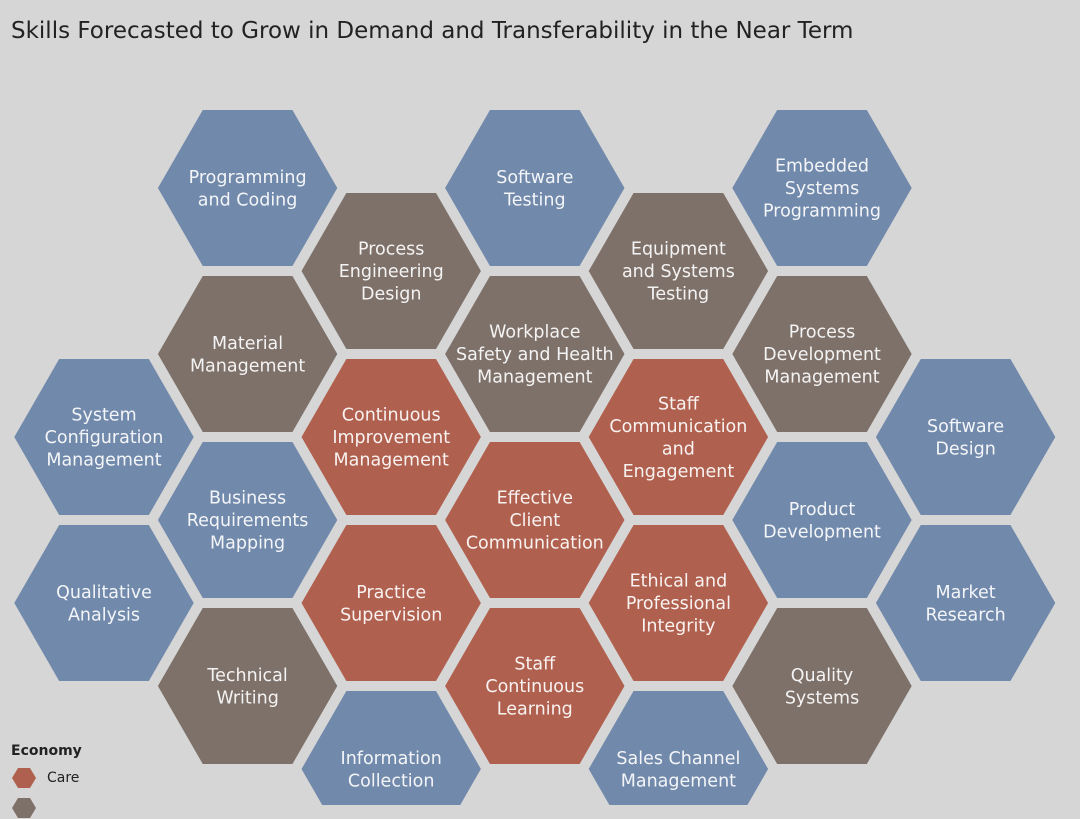 This screenshot has width=1080, height=819. I want to click on hex-label: Technical, so click(246, 676).